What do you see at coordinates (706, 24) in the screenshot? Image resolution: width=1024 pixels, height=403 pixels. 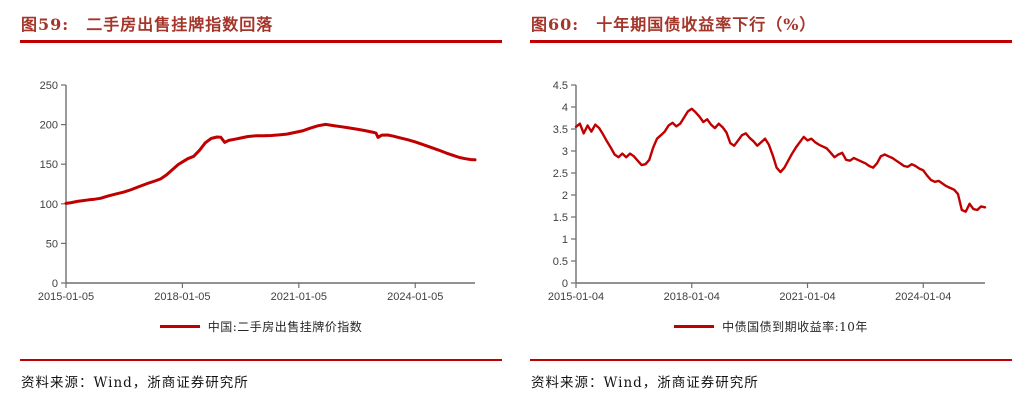 I see `chart-title-text: 十年期国债收益率下行（%）` at bounding box center [706, 24].